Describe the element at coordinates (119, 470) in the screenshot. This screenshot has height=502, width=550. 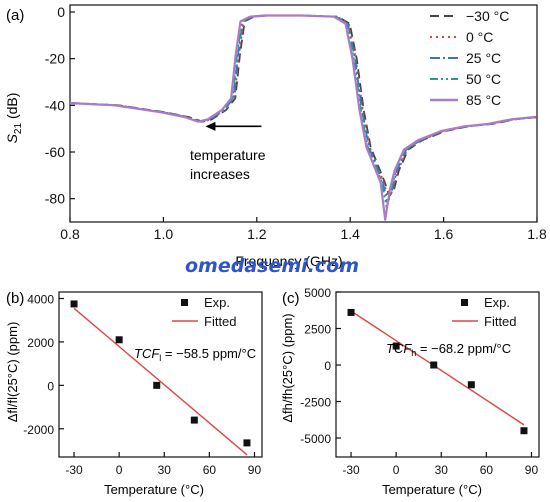
I see `panel-b-x-tick-label: 0` at that location.